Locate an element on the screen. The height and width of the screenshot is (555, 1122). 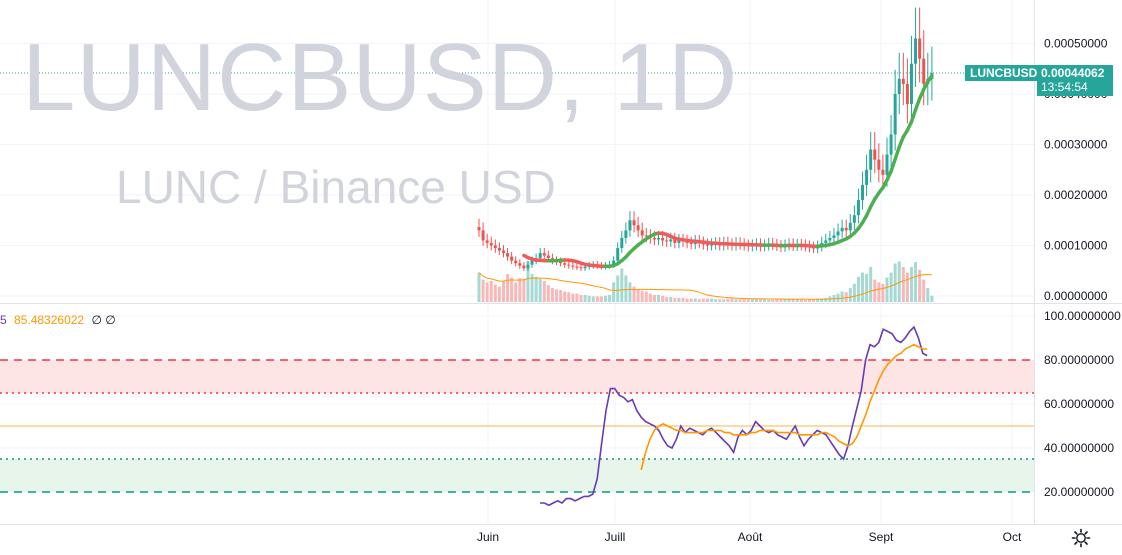
bar-countdown: 13:54:54 is located at coordinates (1075, 87).